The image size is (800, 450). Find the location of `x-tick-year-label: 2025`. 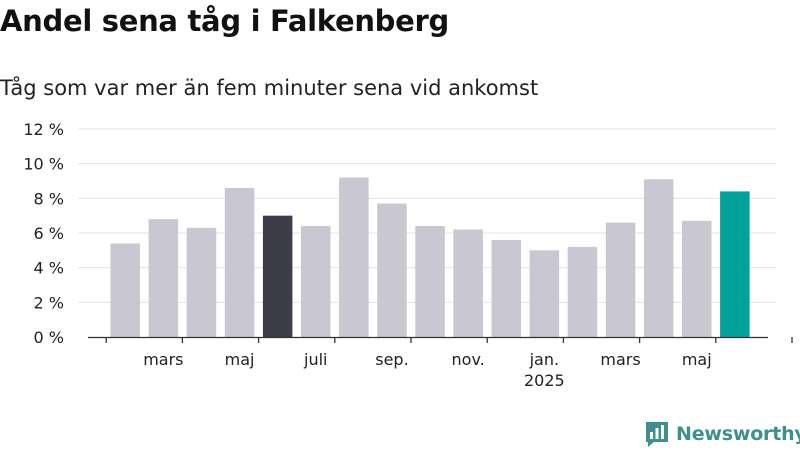

x-tick-year-label: 2025 is located at coordinates (544, 380).